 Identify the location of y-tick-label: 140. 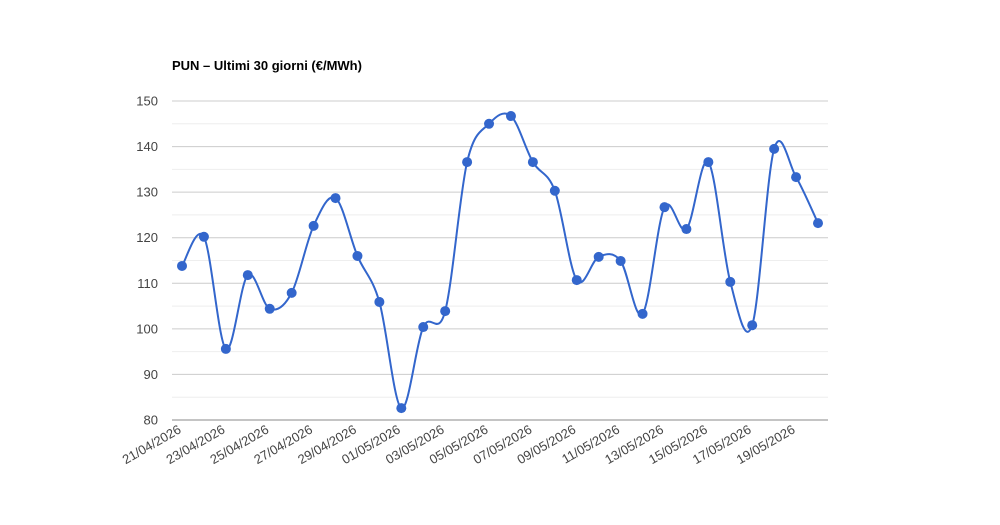
(147, 146).